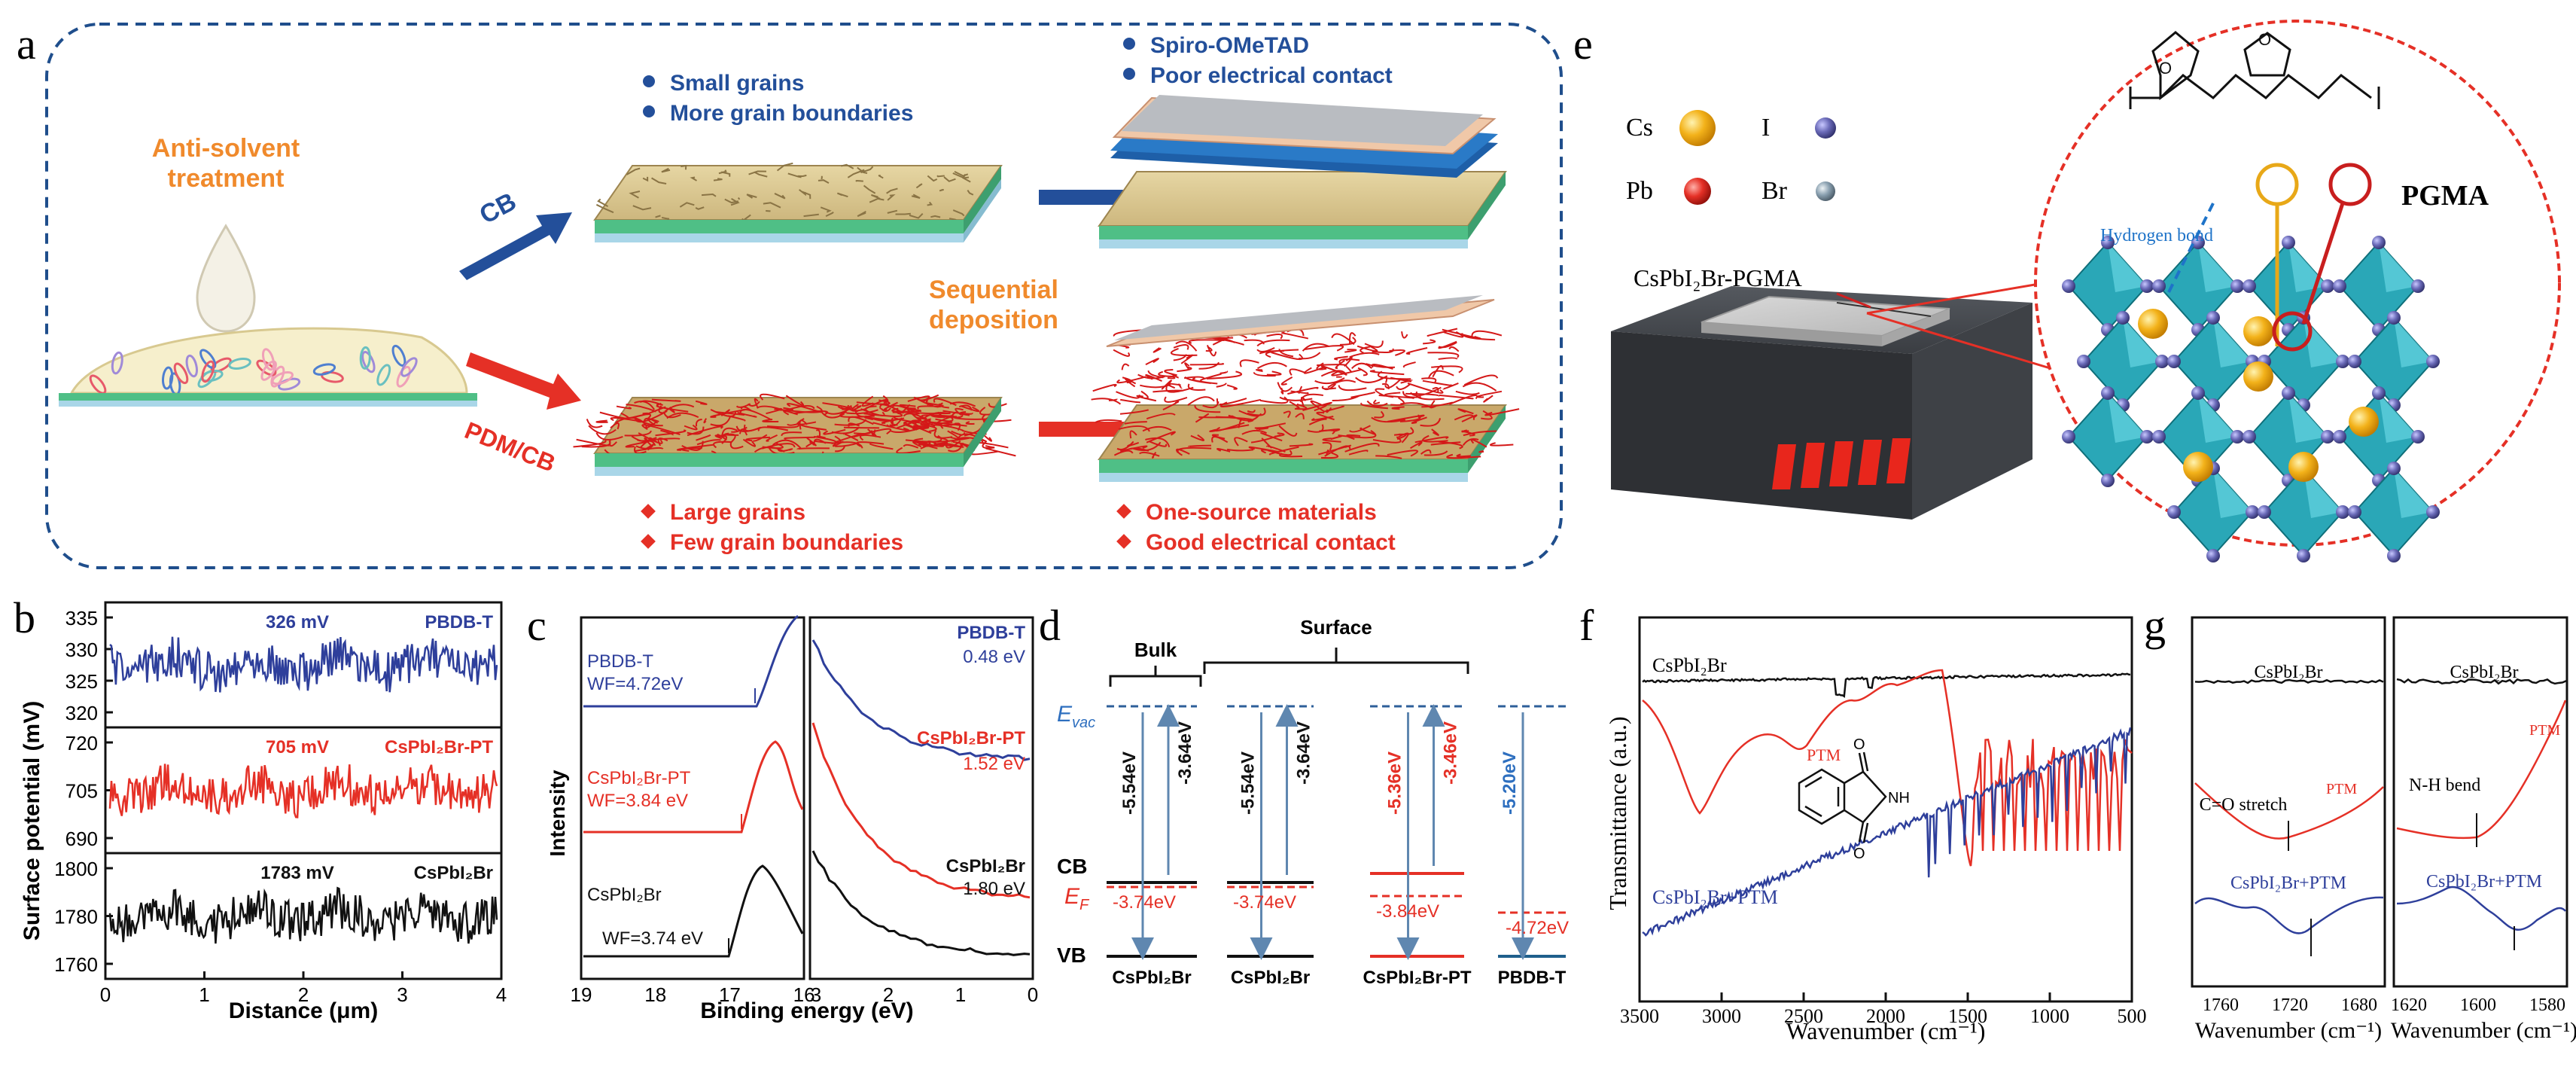 The height and width of the screenshot is (1073, 2576). I want to click on b-ytick-label: 320, so click(82, 713).